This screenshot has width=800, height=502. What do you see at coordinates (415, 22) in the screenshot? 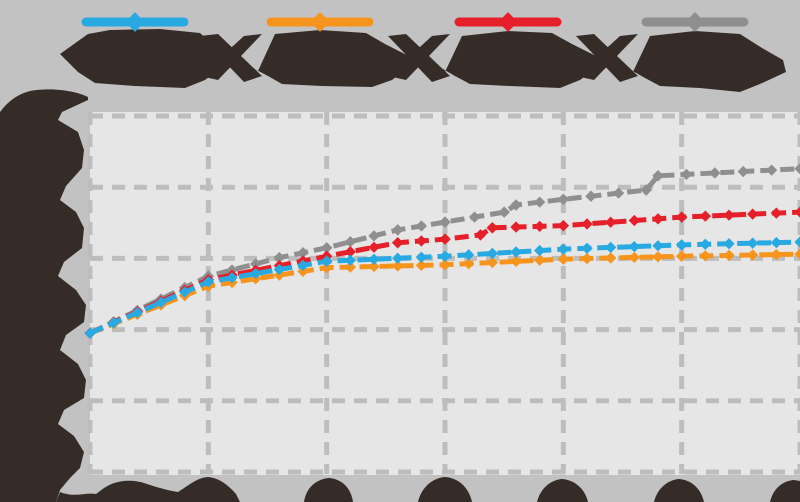
I see `legend` at bounding box center [415, 22].